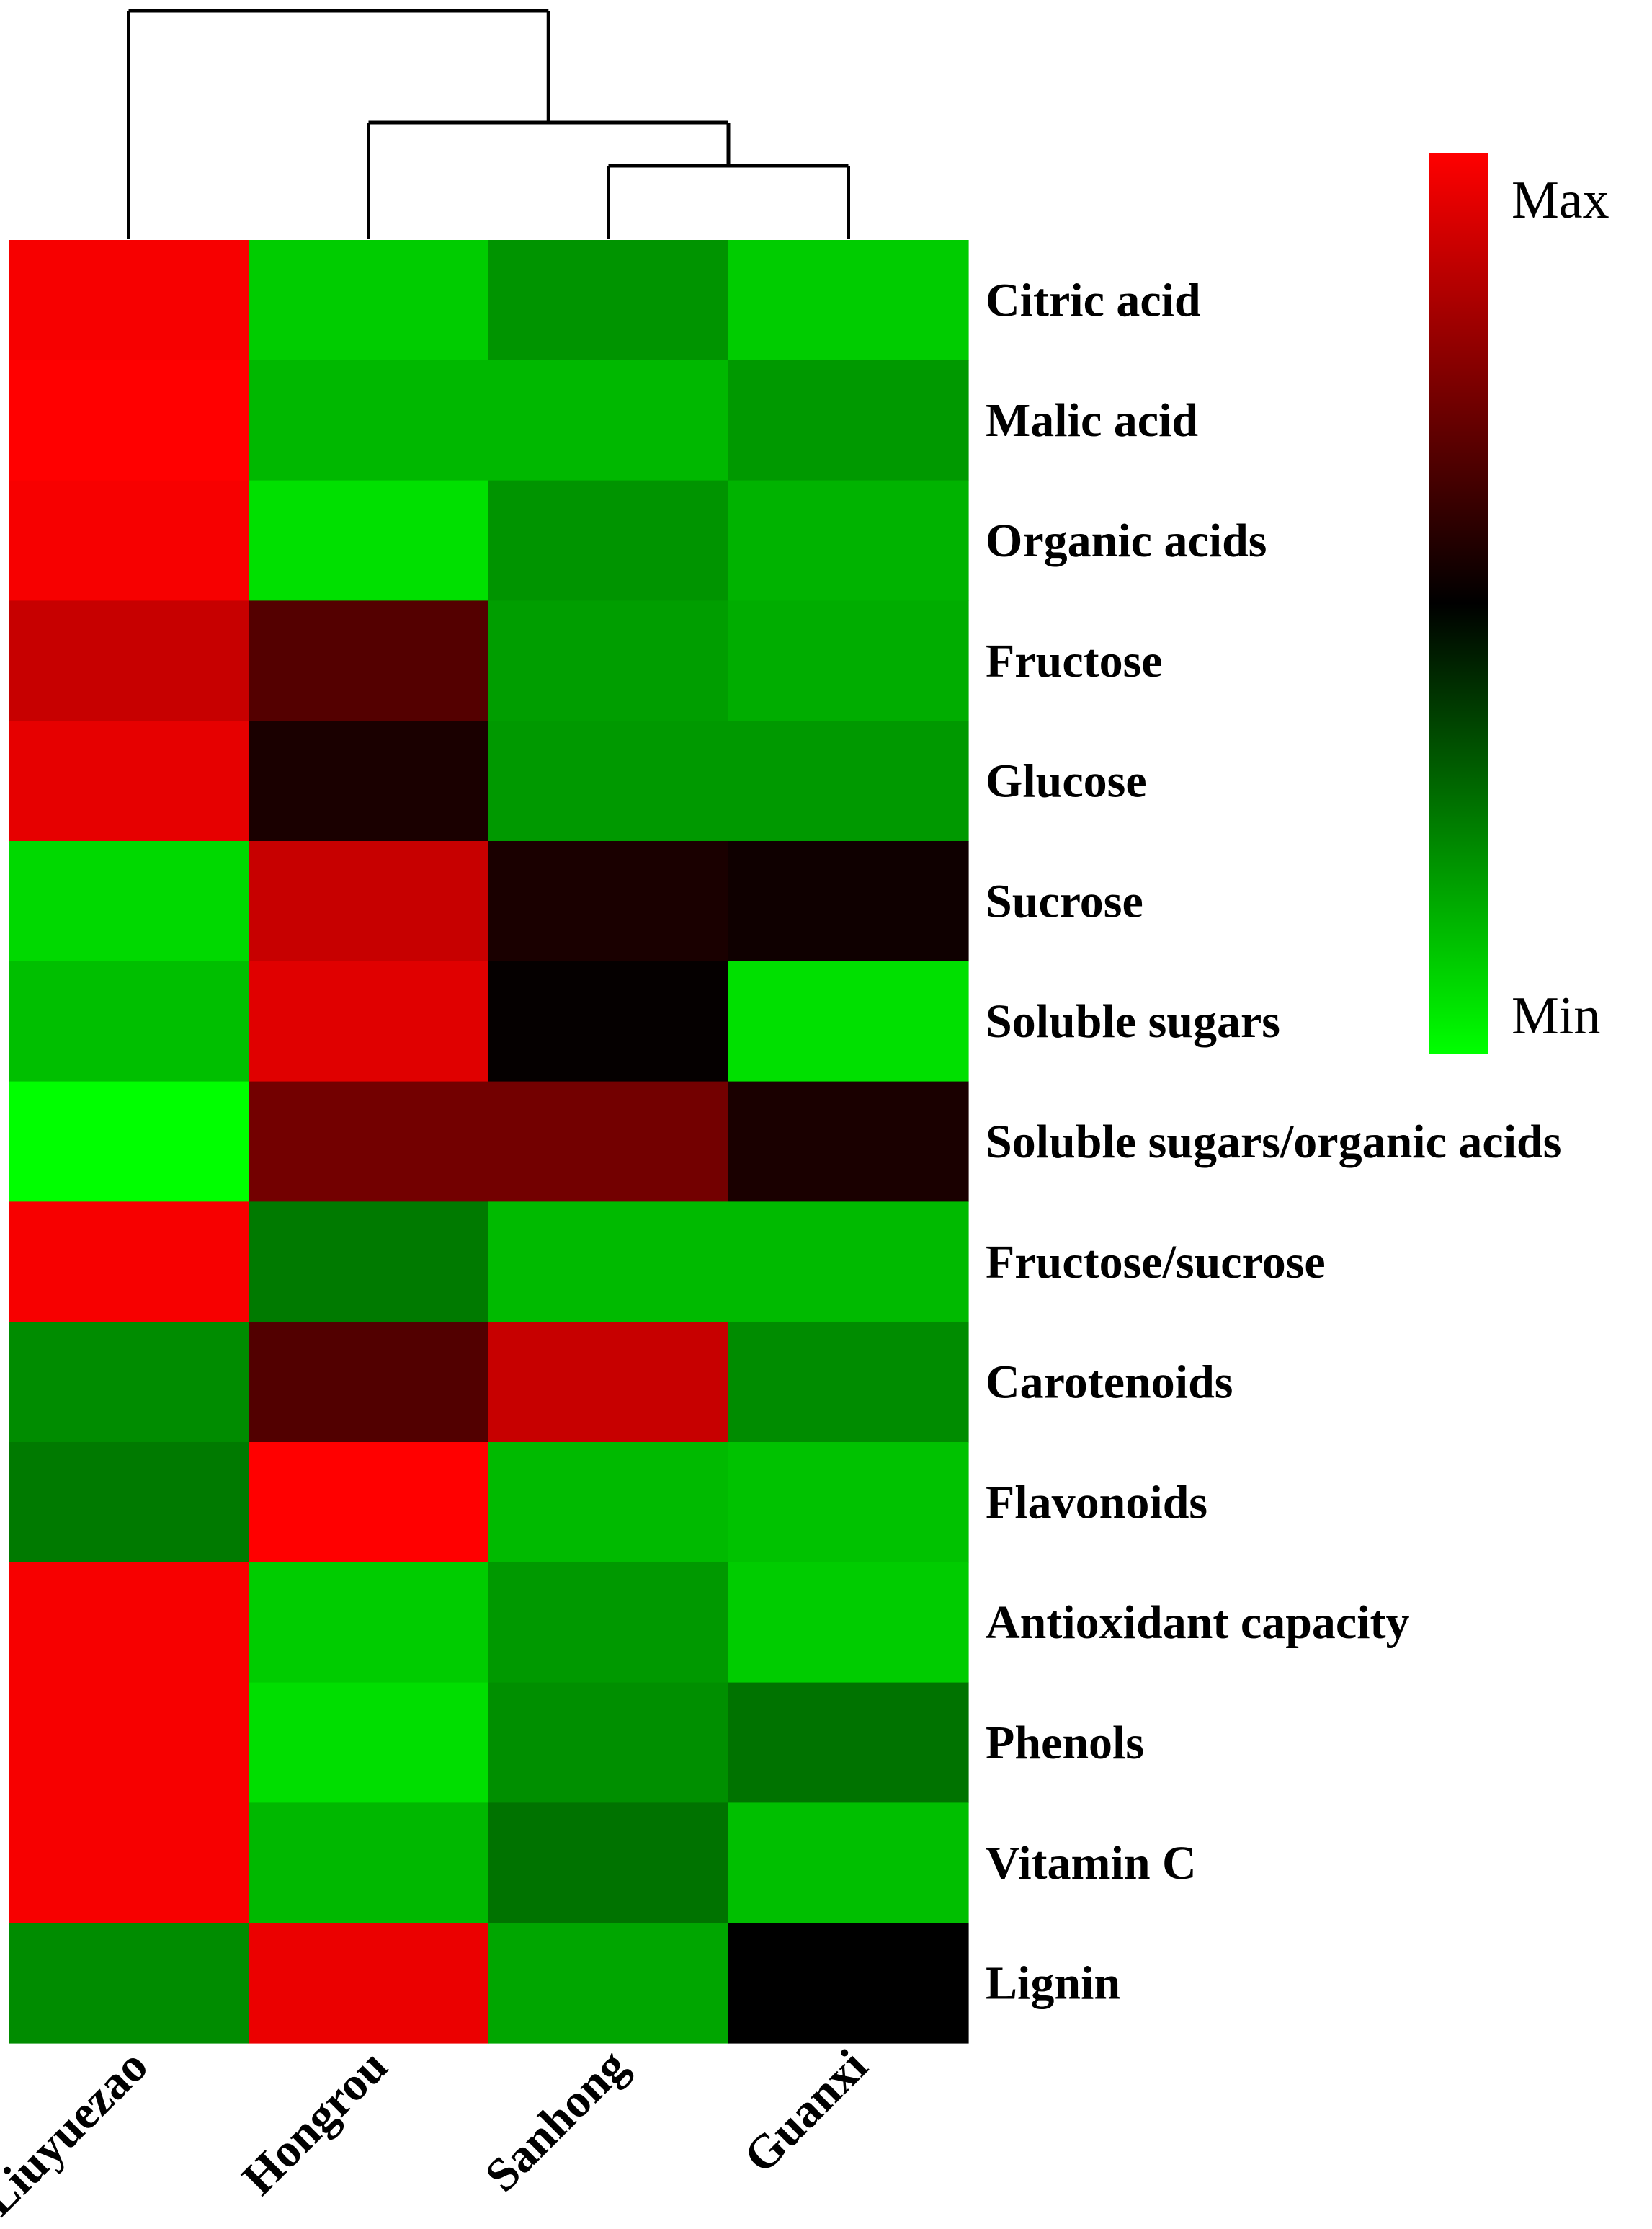  I want to click on row-label: Soluble sugars/organic acids, so click(1273, 1142).